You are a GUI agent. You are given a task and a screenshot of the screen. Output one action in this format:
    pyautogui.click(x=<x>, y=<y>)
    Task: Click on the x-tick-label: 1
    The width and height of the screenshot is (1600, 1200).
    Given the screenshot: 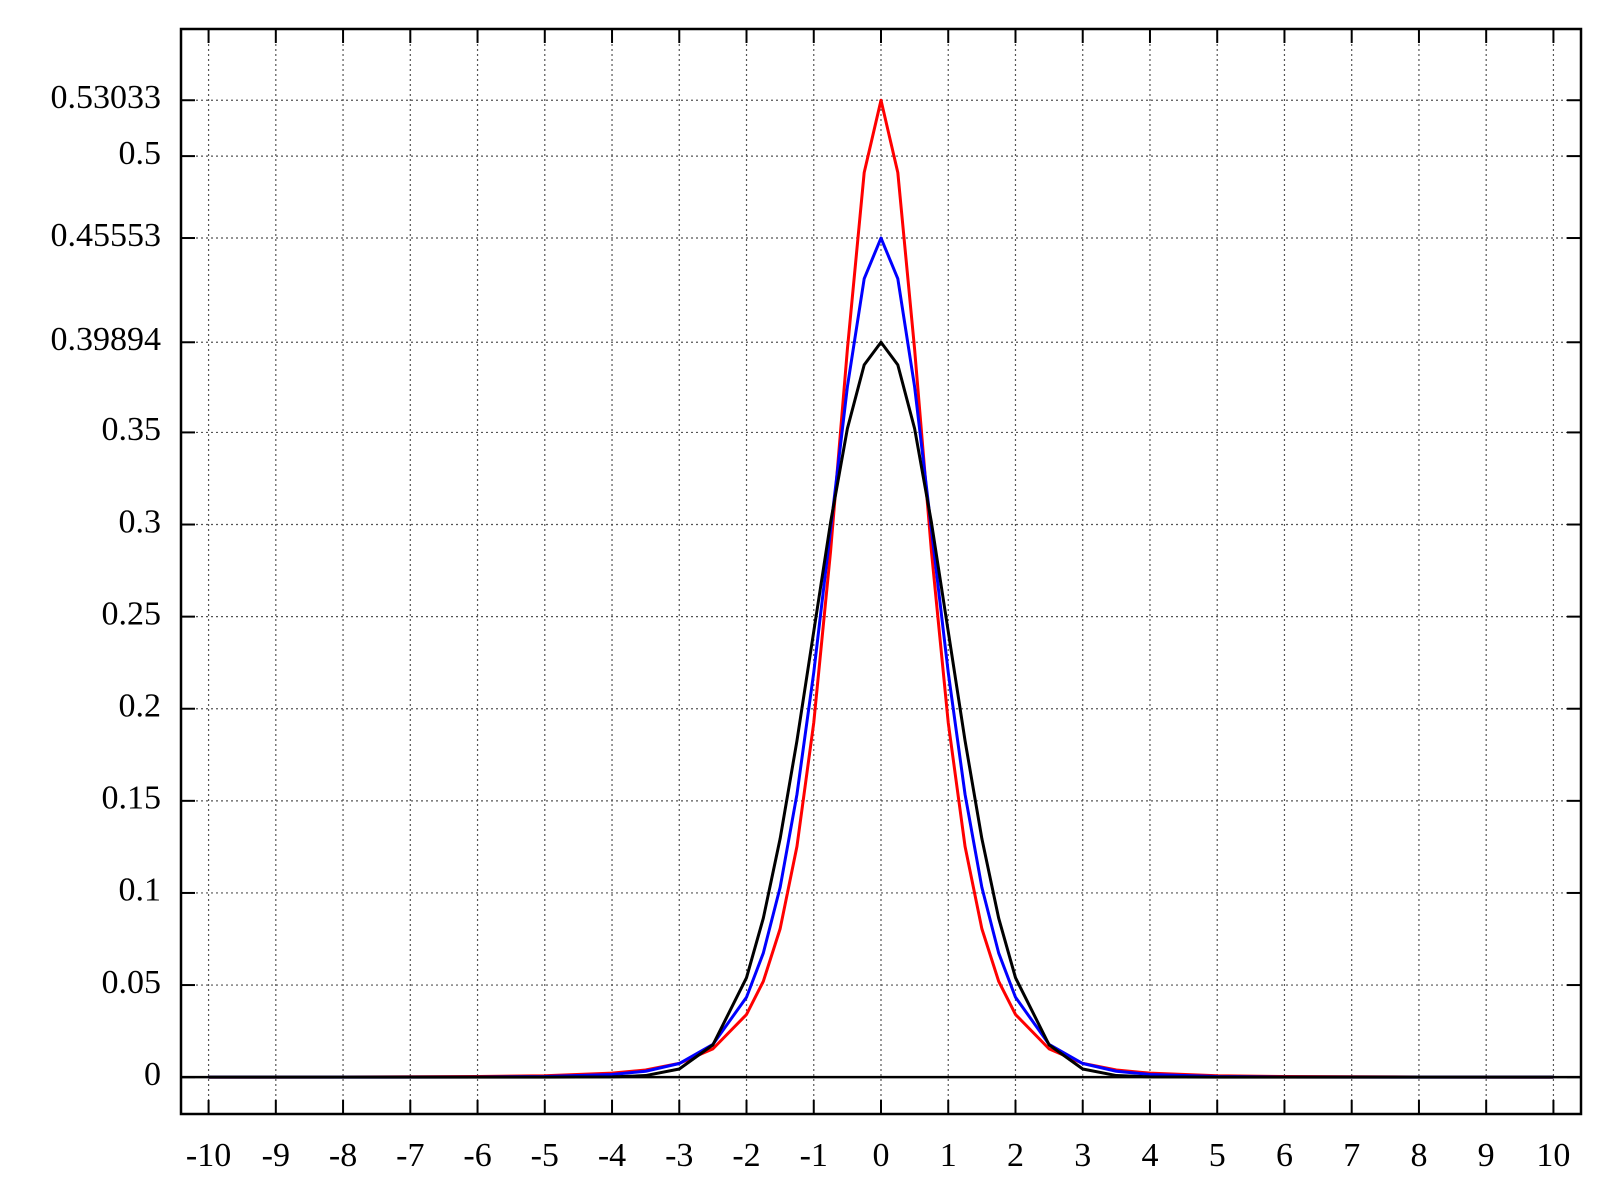 What is the action you would take?
    pyautogui.click(x=948, y=1155)
    